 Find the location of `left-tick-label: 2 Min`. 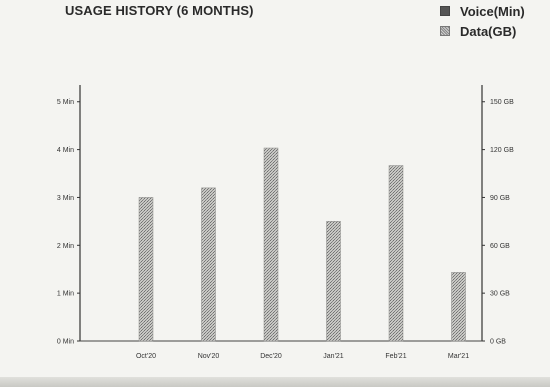

left-tick-label: 2 Min is located at coordinates (65, 246).